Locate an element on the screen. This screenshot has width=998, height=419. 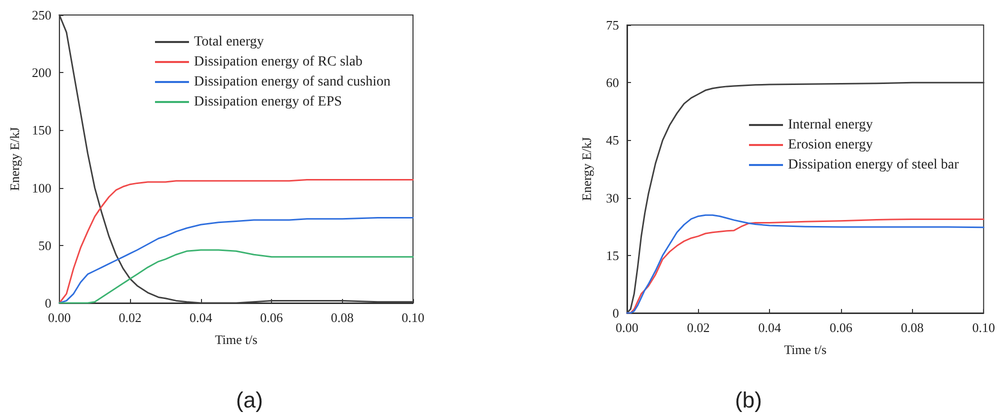
text: (a) is located at coordinates (249, 400).